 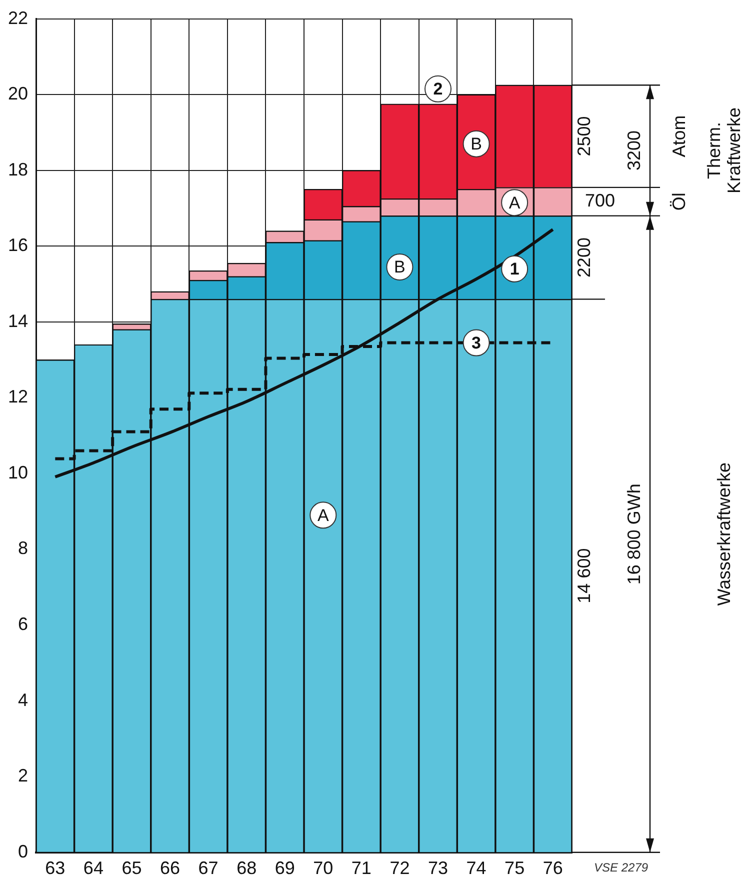 I want to click on y-tick-label: 0, so click(x=23, y=851).